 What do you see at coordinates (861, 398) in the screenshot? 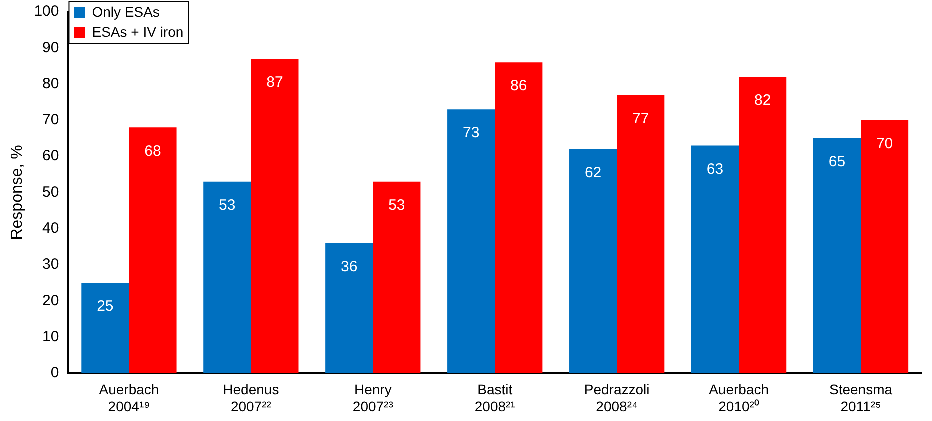
I see `x-tick-label: Steensma 2011²⁵` at bounding box center [861, 398].